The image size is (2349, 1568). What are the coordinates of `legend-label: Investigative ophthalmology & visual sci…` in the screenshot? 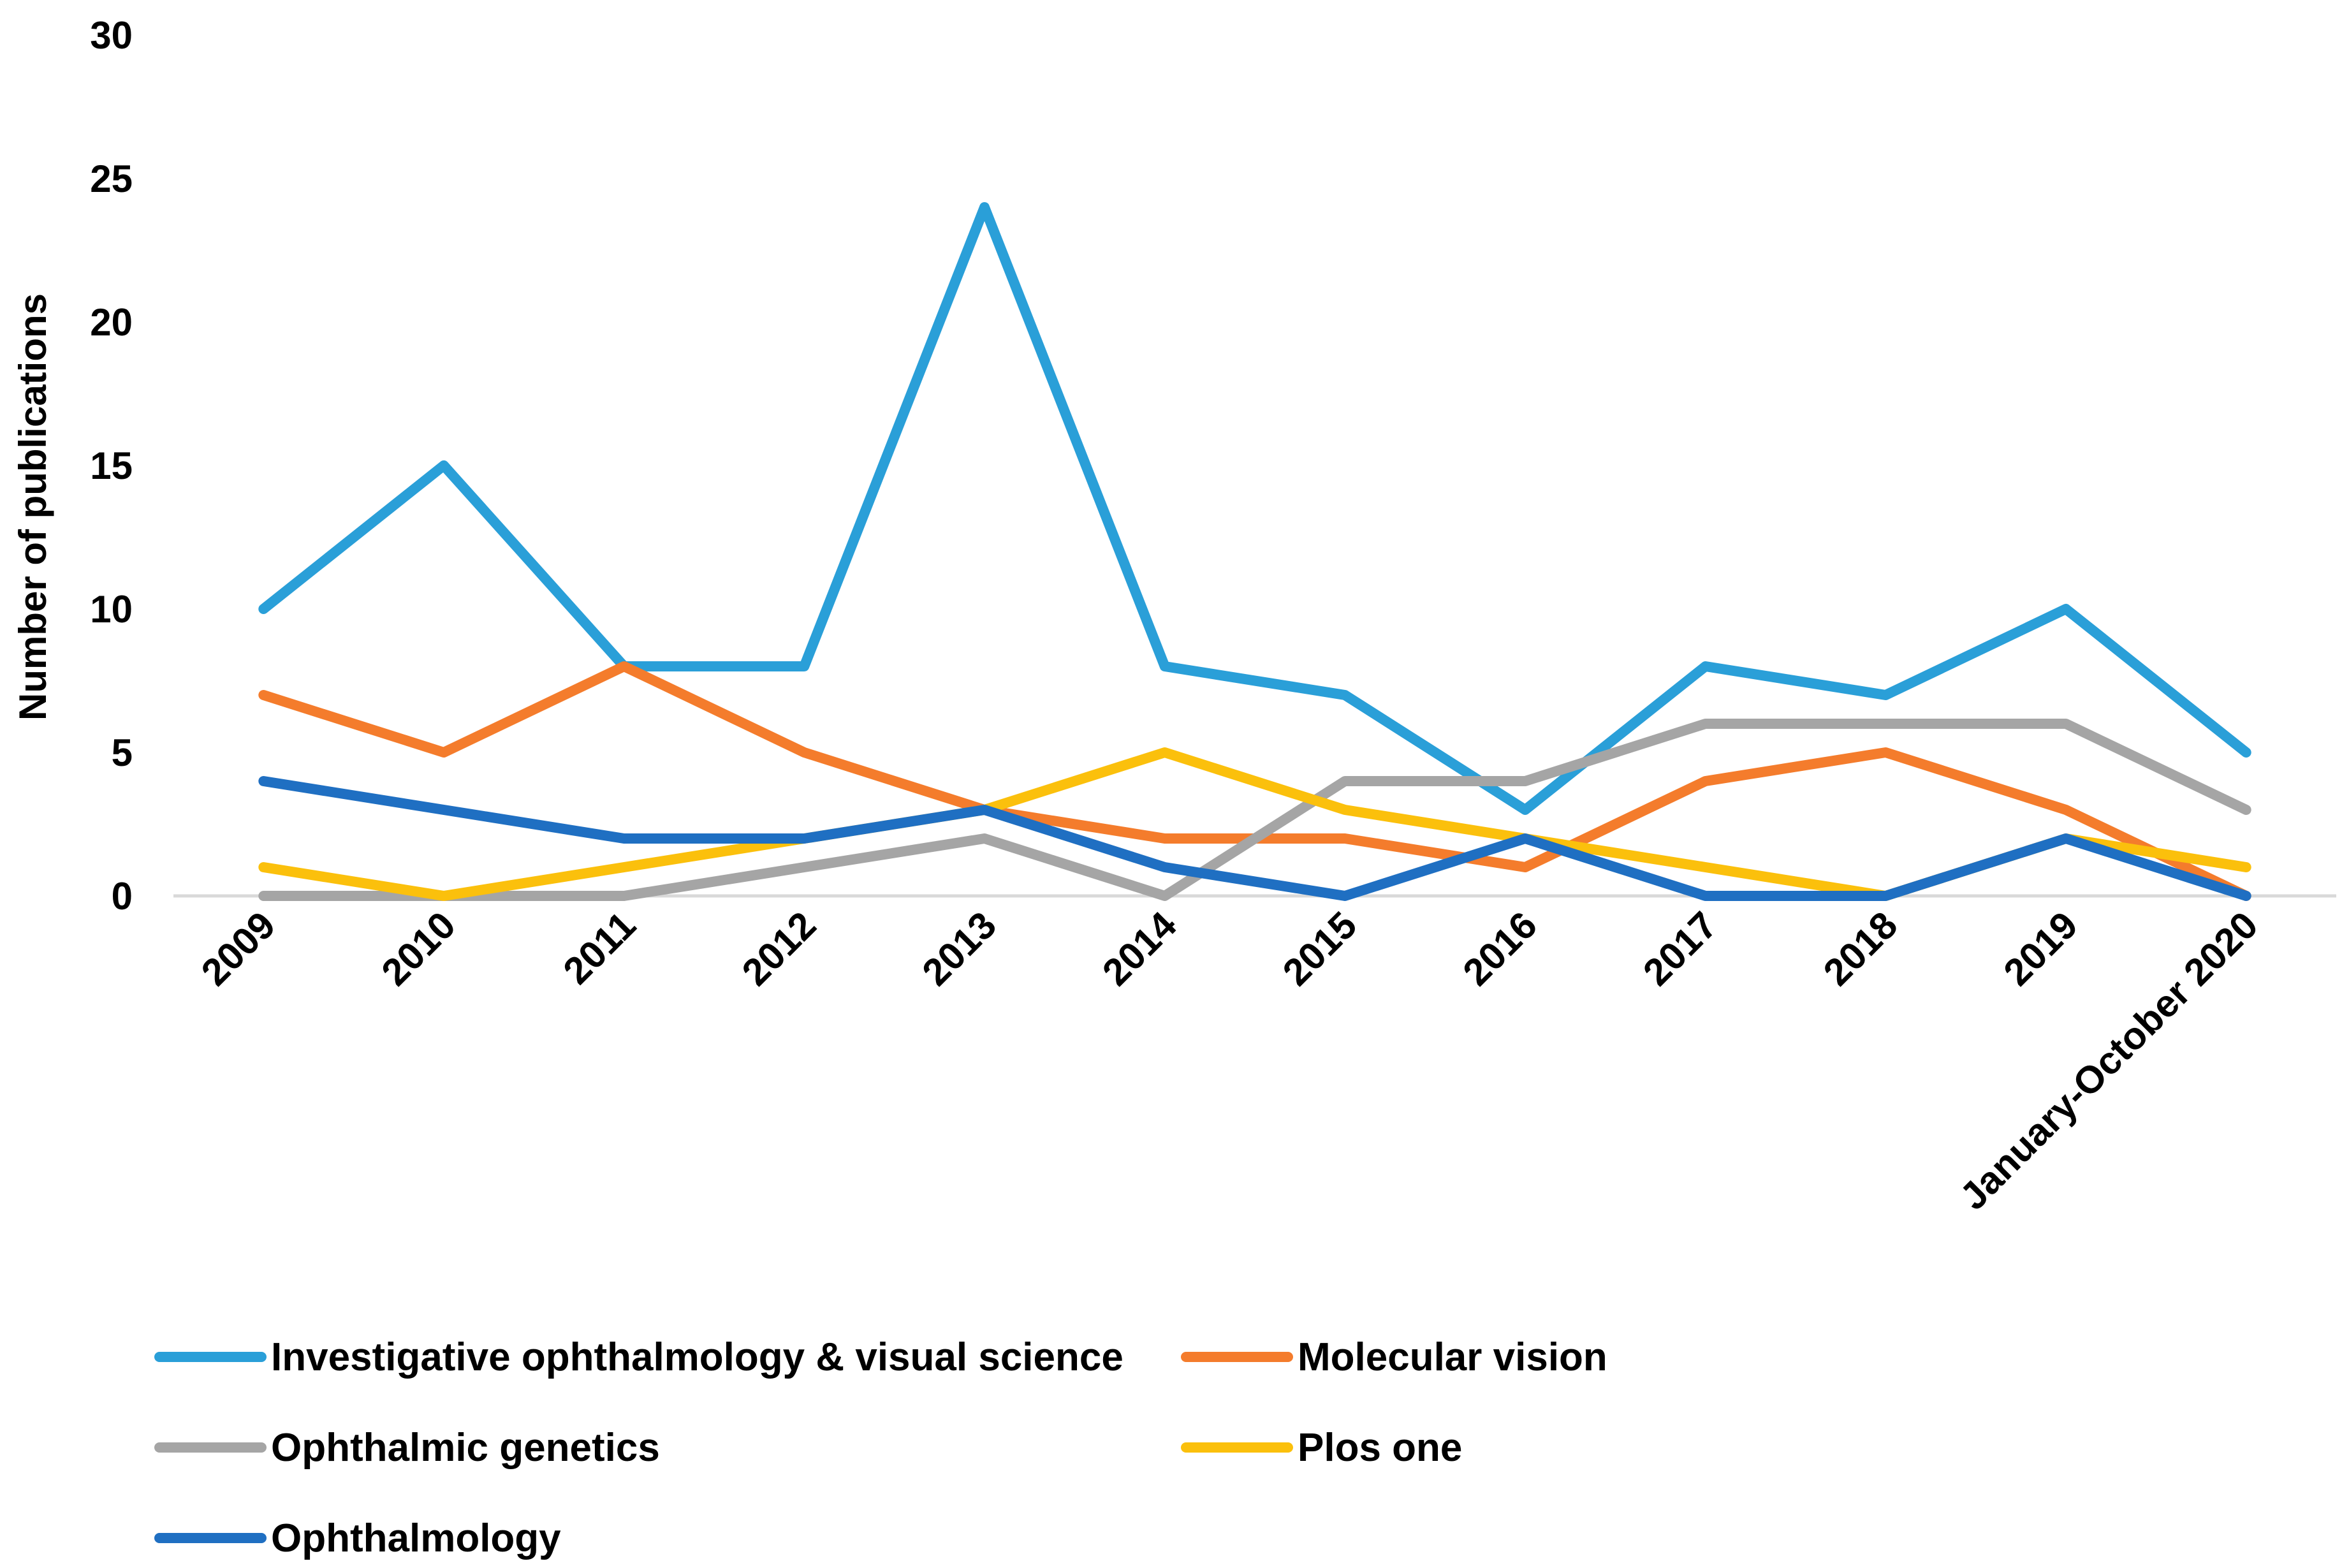 It's located at (697, 1357).